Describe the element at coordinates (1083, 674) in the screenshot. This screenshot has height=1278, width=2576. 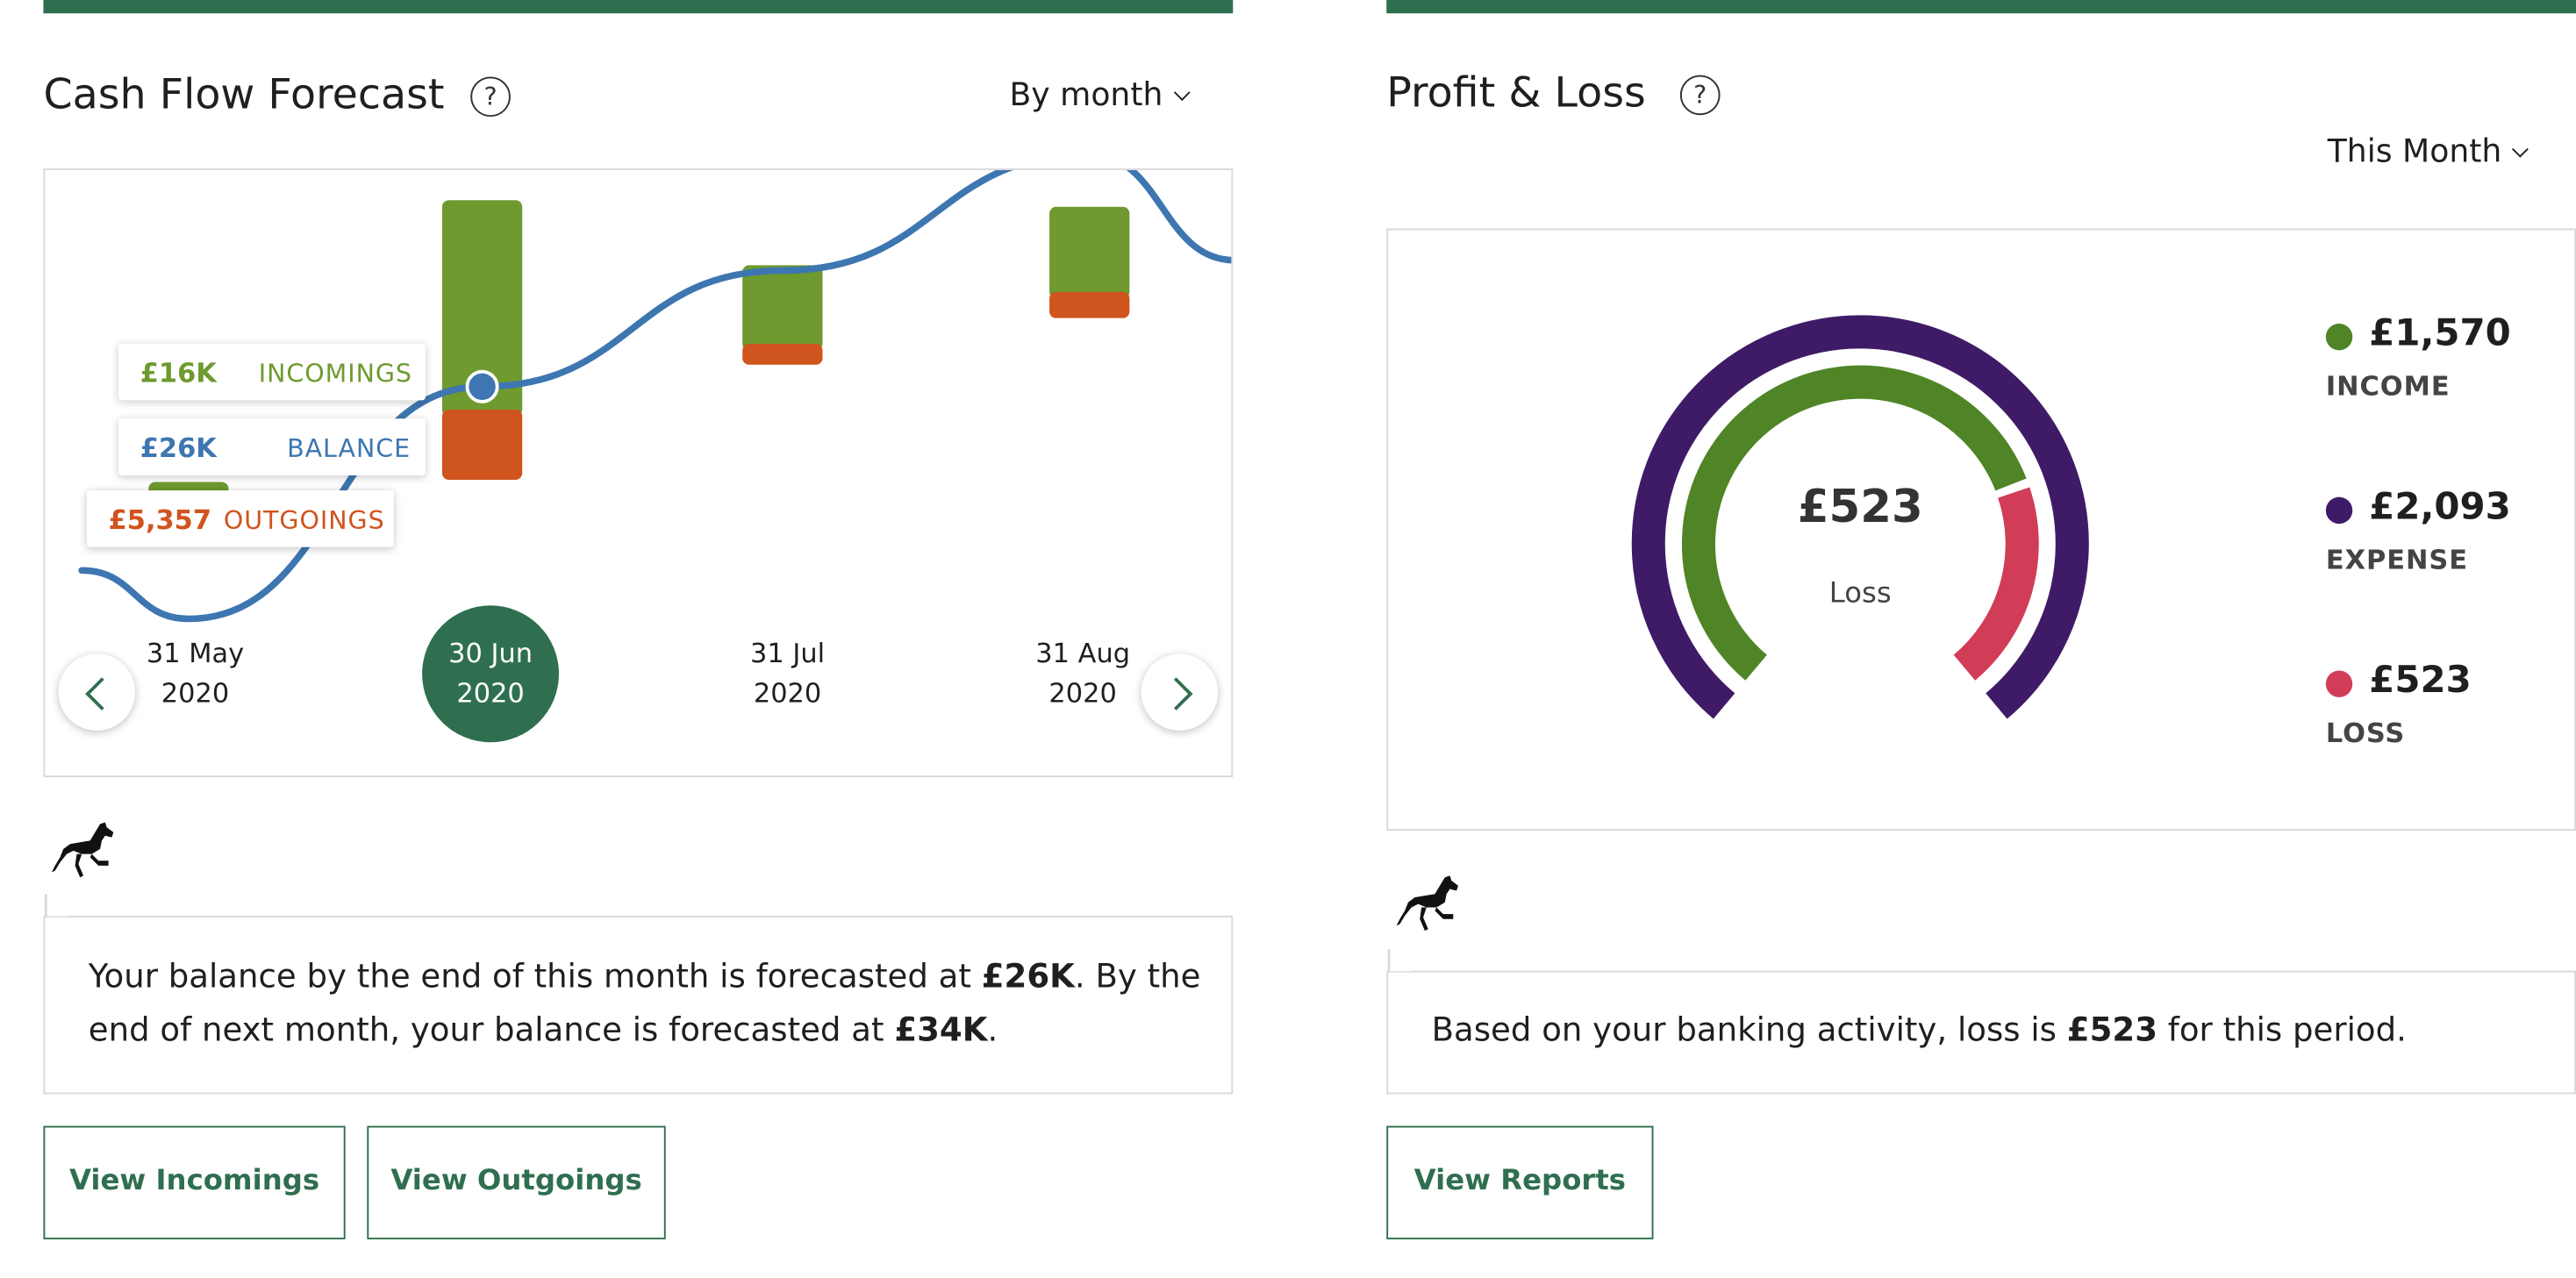
I see `date-label-aug: 31 Aug 2020` at that location.